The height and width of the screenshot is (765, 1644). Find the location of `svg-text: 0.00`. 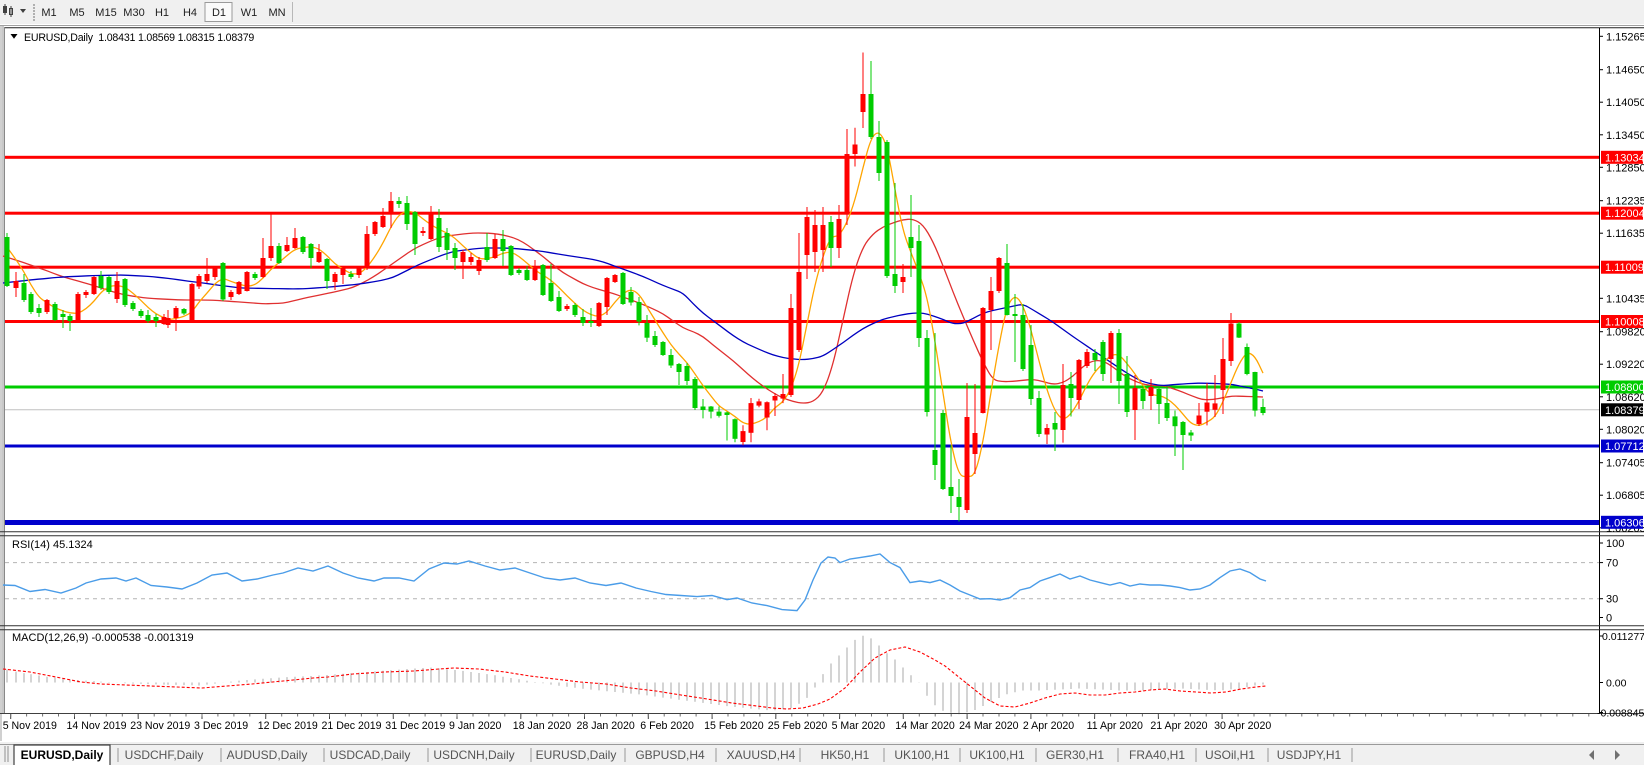

svg-text: 0.00 is located at coordinates (1616, 684).